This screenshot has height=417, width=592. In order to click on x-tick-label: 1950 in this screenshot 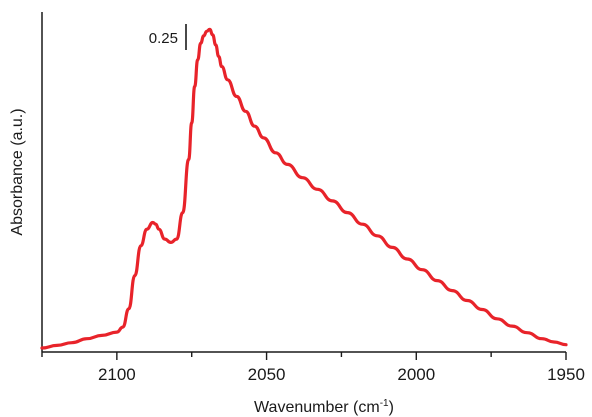, I will do `click(566, 374)`.